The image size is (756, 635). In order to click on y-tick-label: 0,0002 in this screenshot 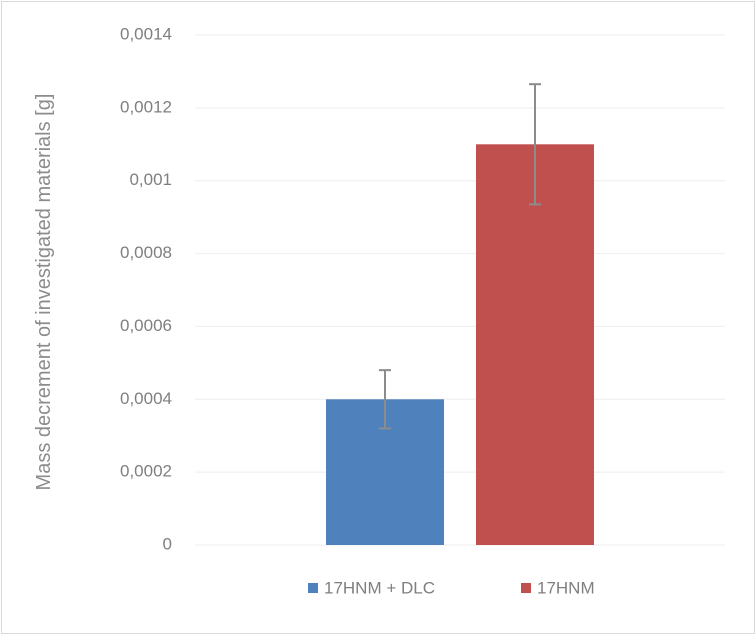, I will do `click(146, 471)`.